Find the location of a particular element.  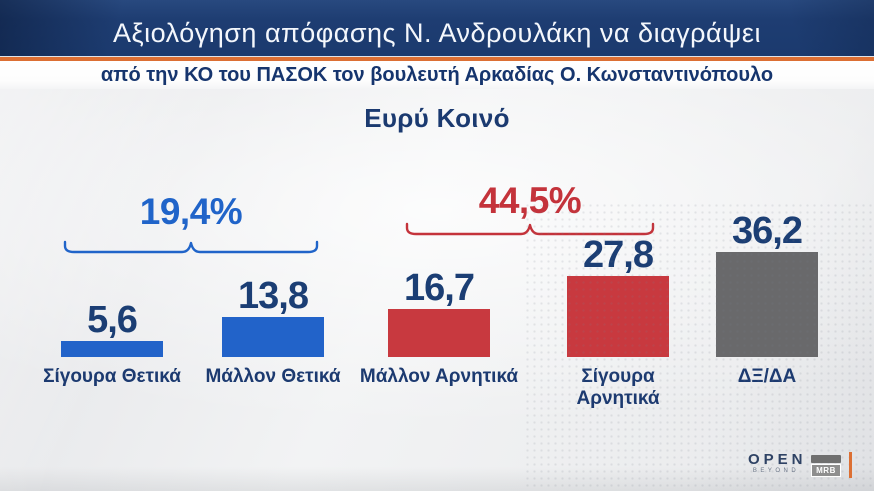

bar-column-sigoura-thetika: 5,6 Σίγουρα Θετικά is located at coordinates (112, 344).